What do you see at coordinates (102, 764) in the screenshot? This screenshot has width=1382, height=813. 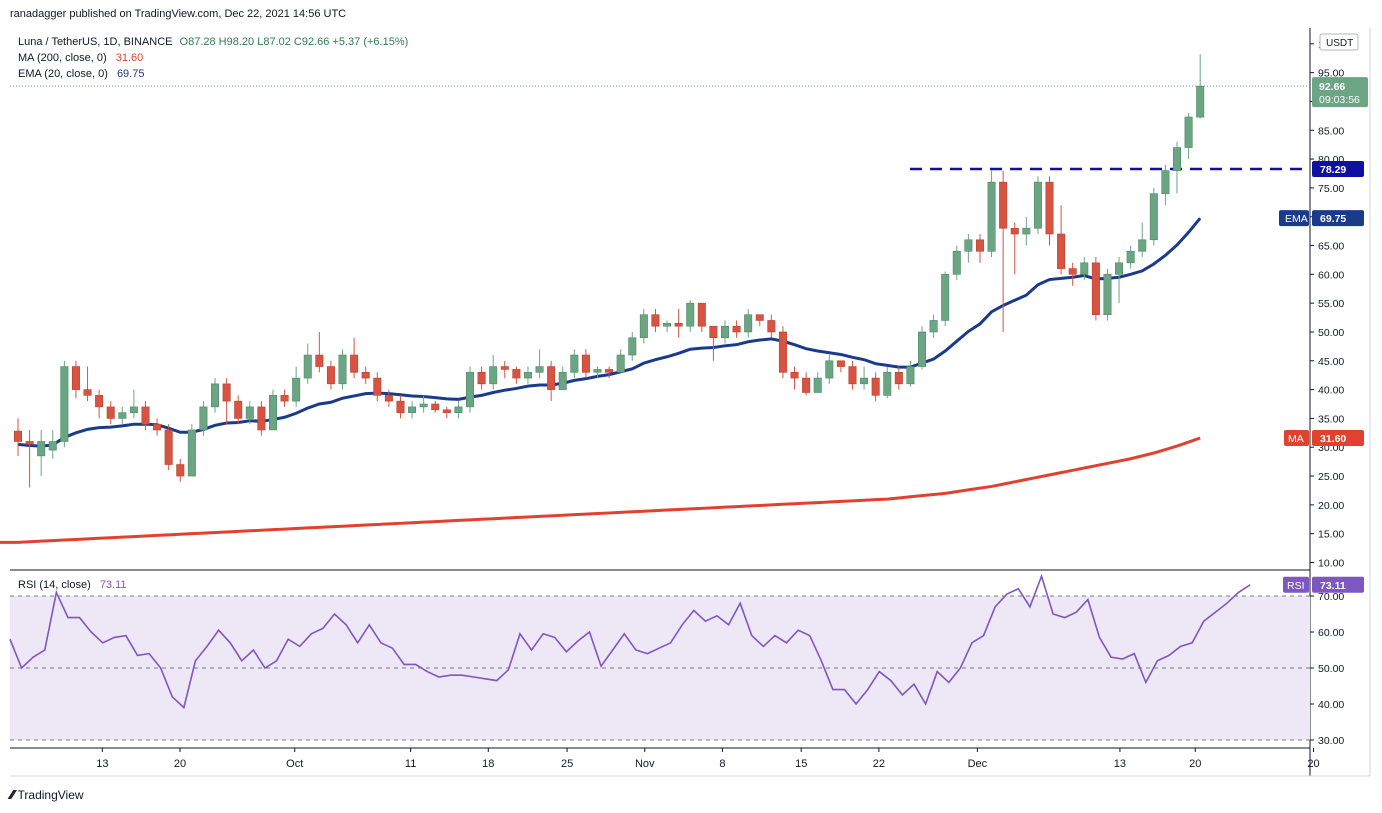 I see `x-tick-label: 13` at bounding box center [102, 764].